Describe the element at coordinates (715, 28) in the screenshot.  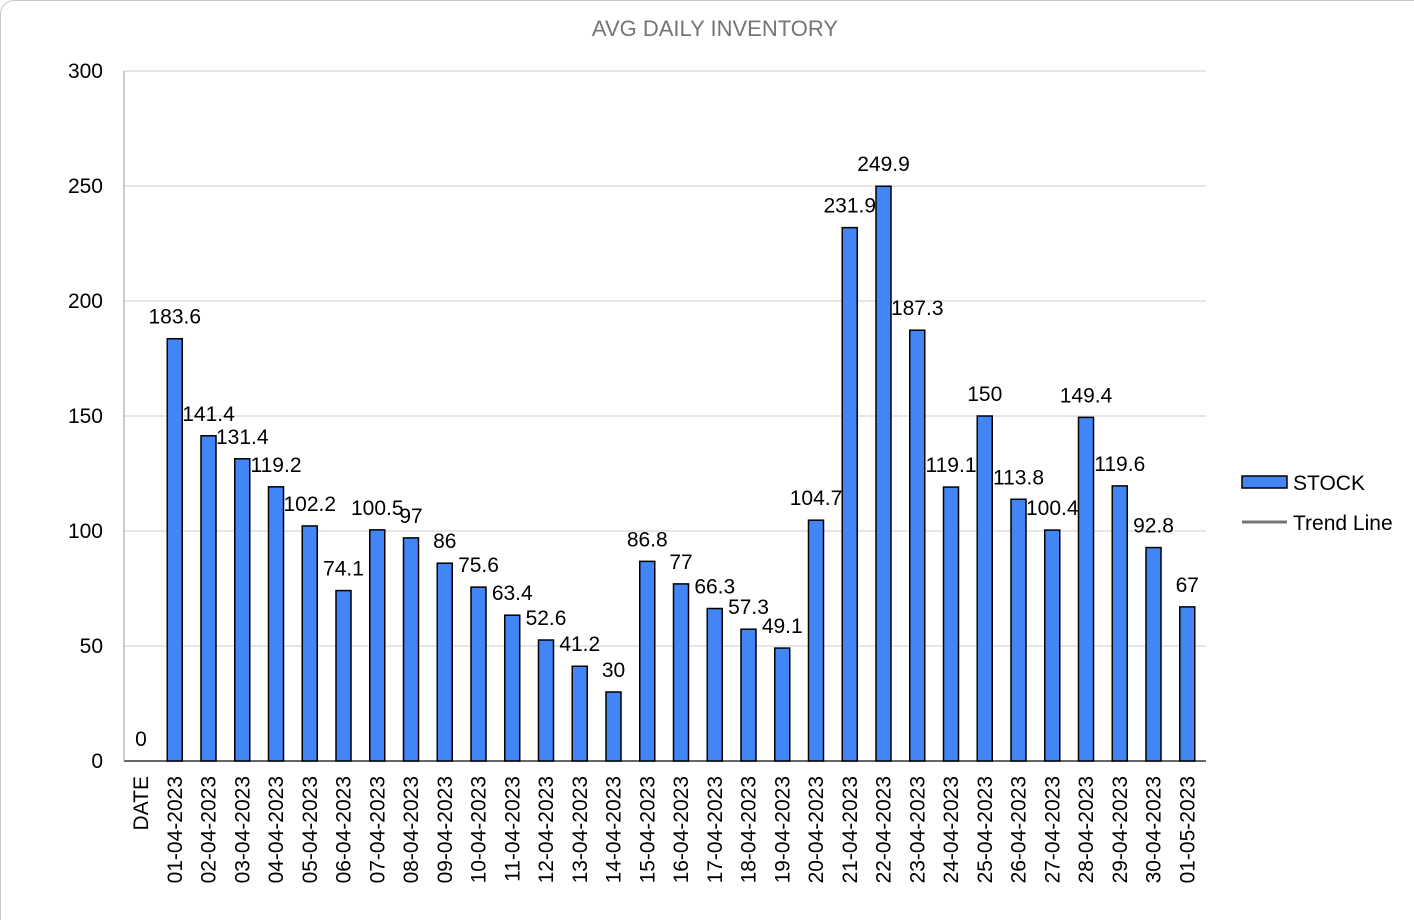
I see `chart-title: AVG DAILY INVENTORY` at that location.